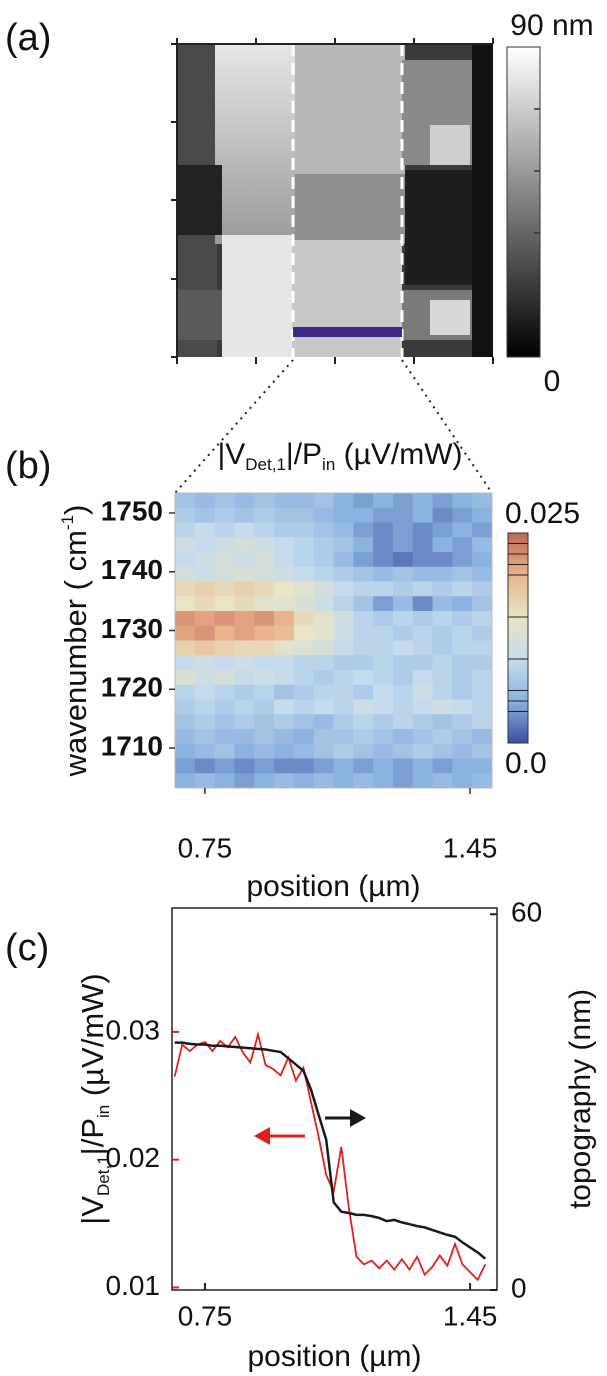 Image resolution: width=607 pixels, height=1376 pixels. What do you see at coordinates (28, 466) in the screenshot?
I see `panel-label: (b)` at bounding box center [28, 466].